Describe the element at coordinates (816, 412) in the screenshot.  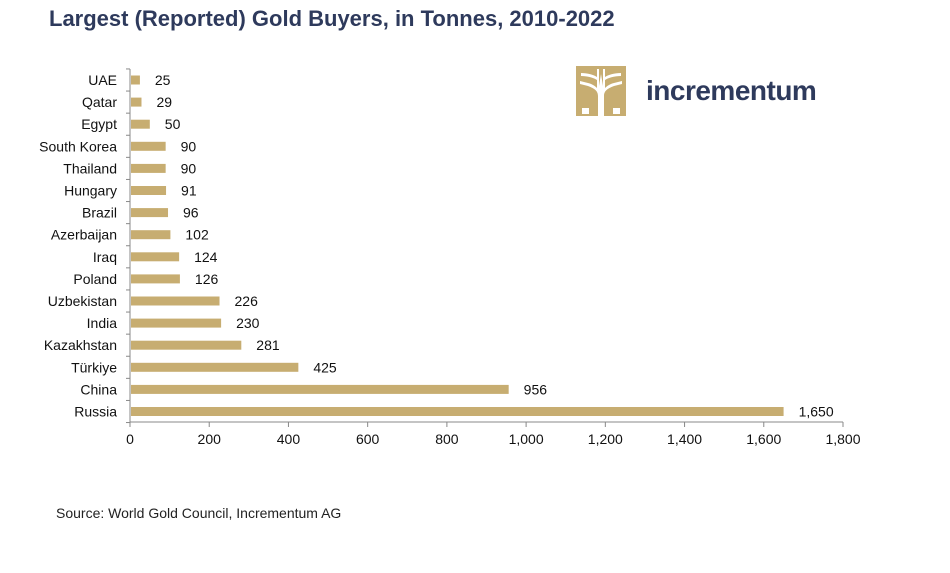
I see `value-label-russia: 1,650` at that location.